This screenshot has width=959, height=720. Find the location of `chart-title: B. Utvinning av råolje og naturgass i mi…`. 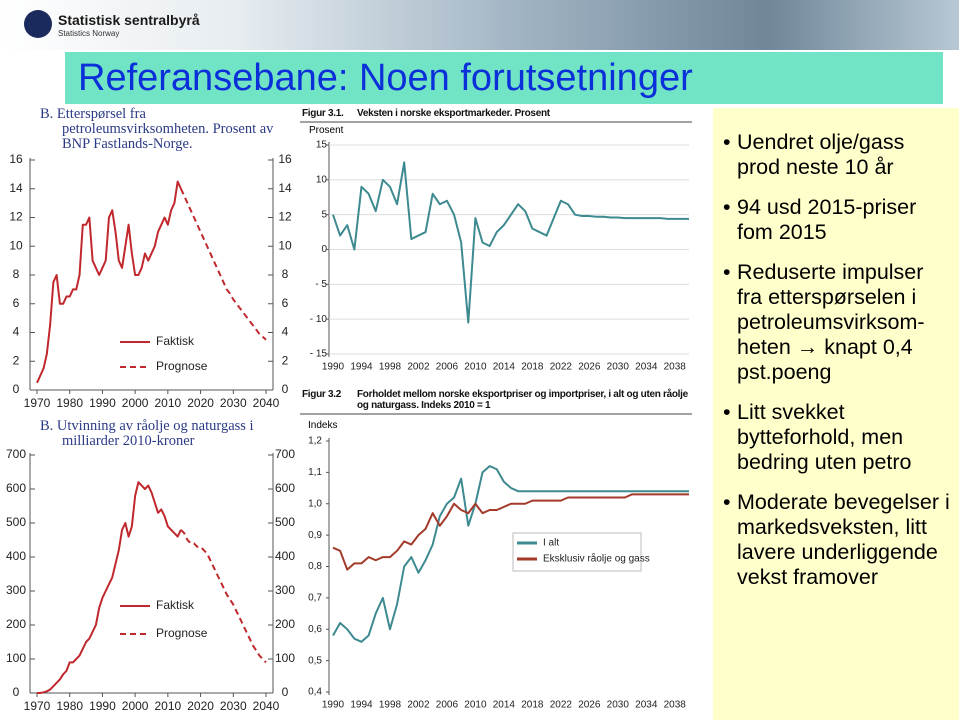

chart-title: B. Utvinning av råolje og naturgass i mi… is located at coordinates (147, 433).